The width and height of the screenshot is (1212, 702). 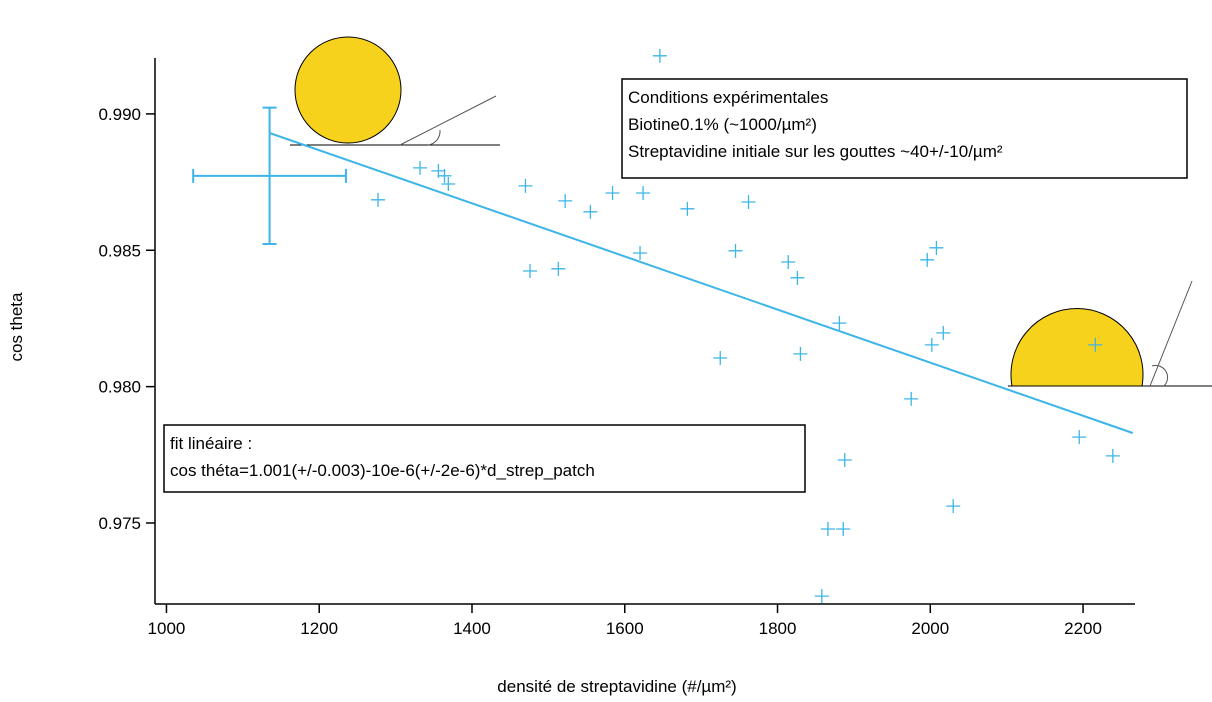 What do you see at coordinates (211, 443) in the screenshot?
I see `annotation-text: fit linéaire :` at bounding box center [211, 443].